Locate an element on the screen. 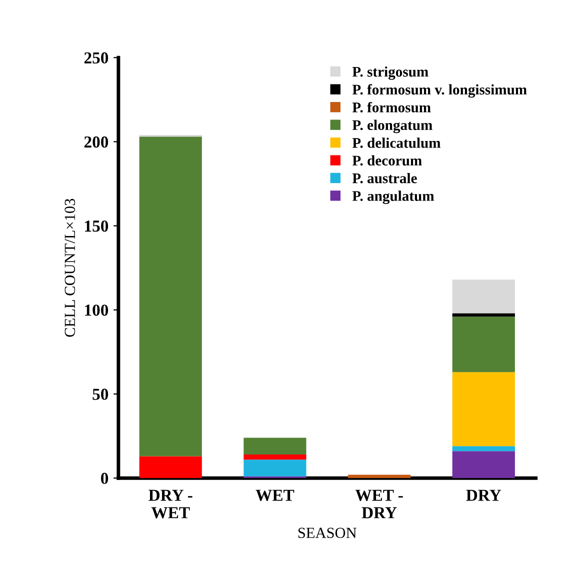 The image size is (564, 576). legend-label: P. angulatum is located at coordinates (393, 197).